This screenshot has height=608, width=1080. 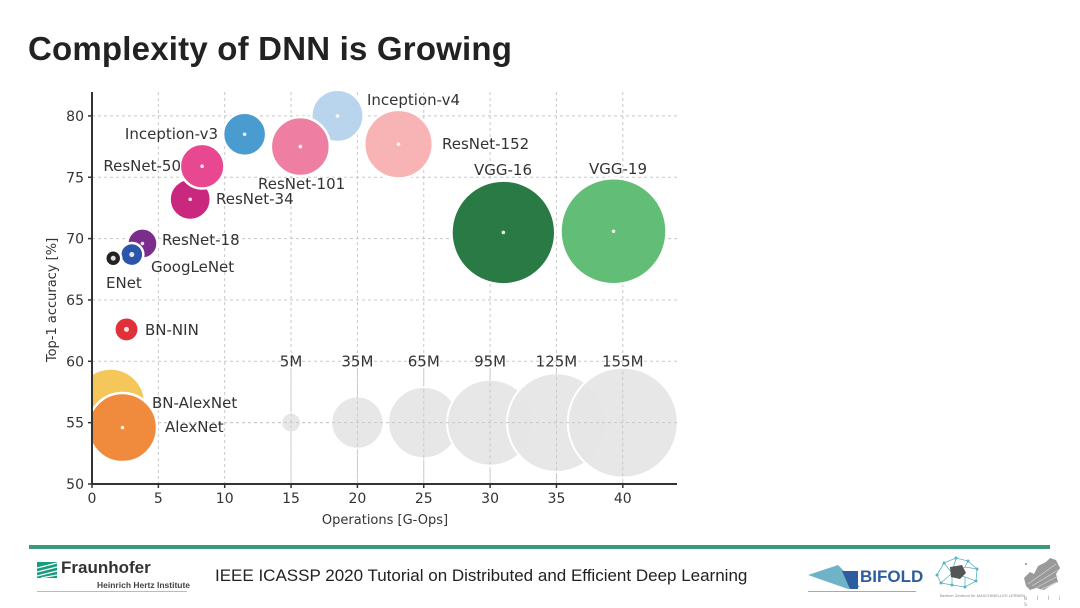 I want to click on y-tick-label: 65, so click(x=75, y=301).